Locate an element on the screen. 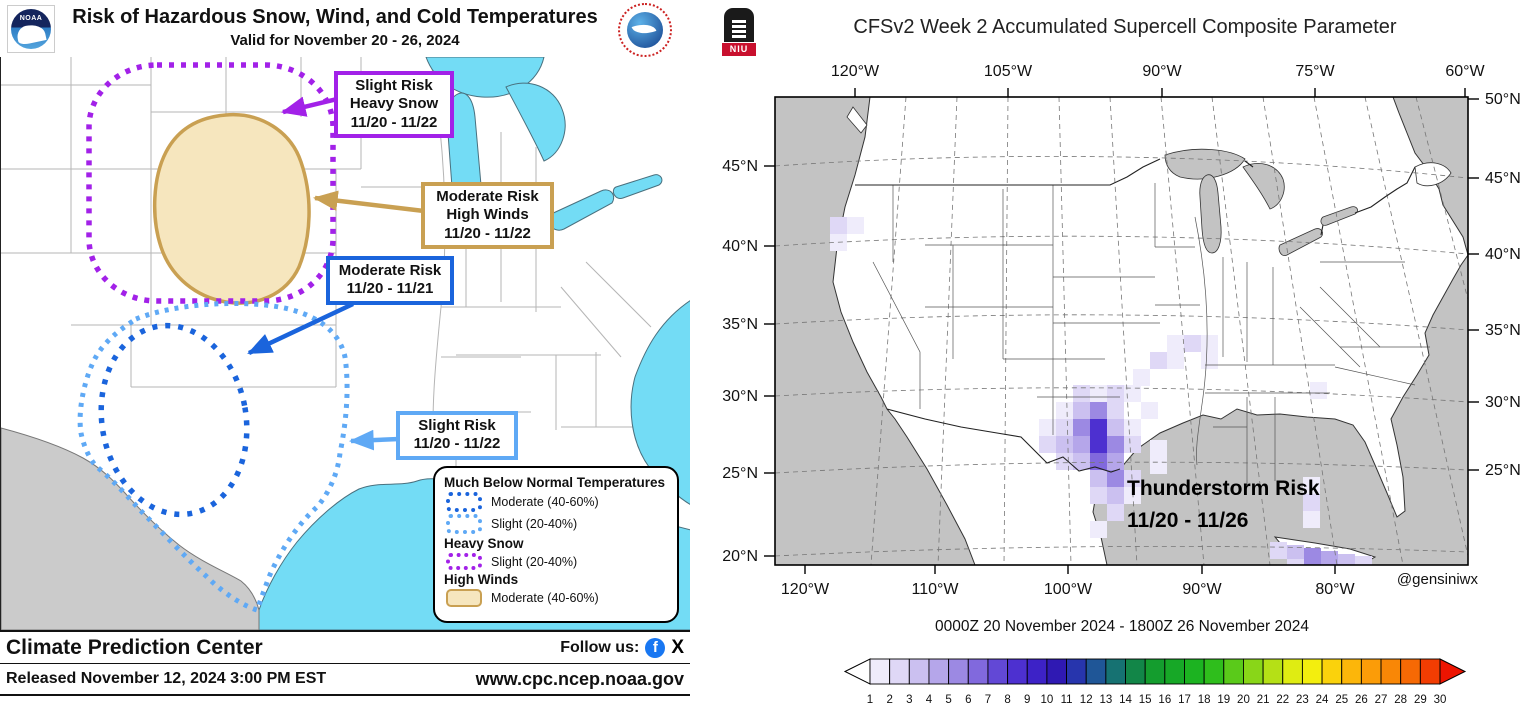 The width and height of the screenshot is (1539, 727). colorbar-tick-label: 29 is located at coordinates (1420, 700).